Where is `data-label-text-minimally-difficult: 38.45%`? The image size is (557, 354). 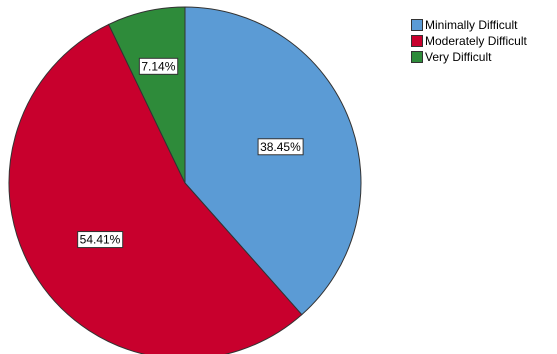 data-label-text-minimally-difficult: 38.45% is located at coordinates (280, 147).